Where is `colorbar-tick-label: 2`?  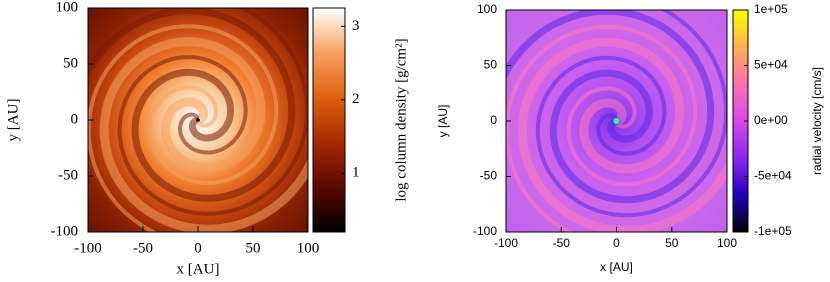 colorbar-tick-label: 2 is located at coordinates (356, 99).